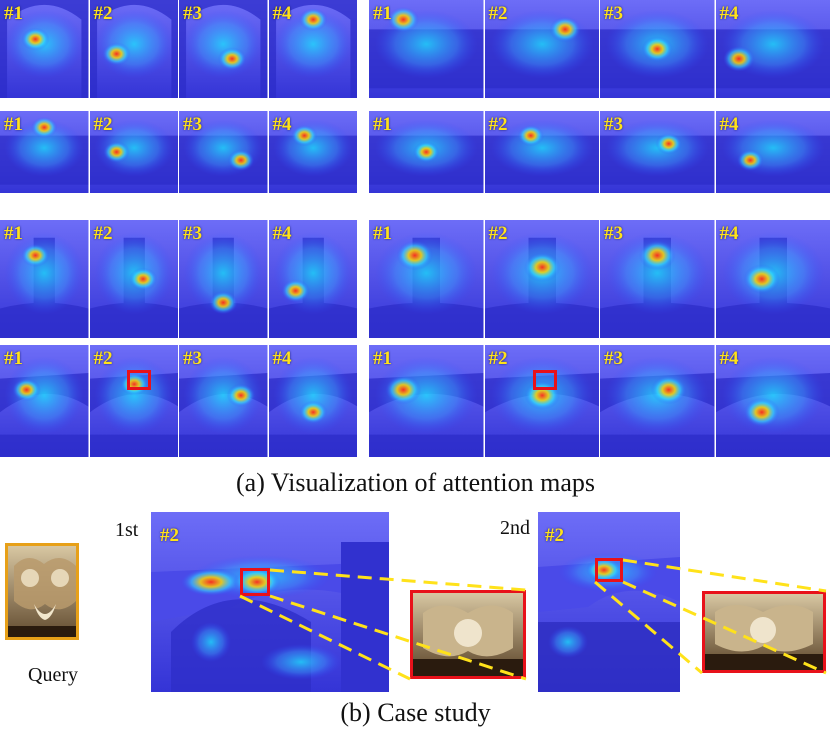  Describe the element at coordinates (44, 49) in the screenshot. I see `attention-map-1-1: #1` at that location.